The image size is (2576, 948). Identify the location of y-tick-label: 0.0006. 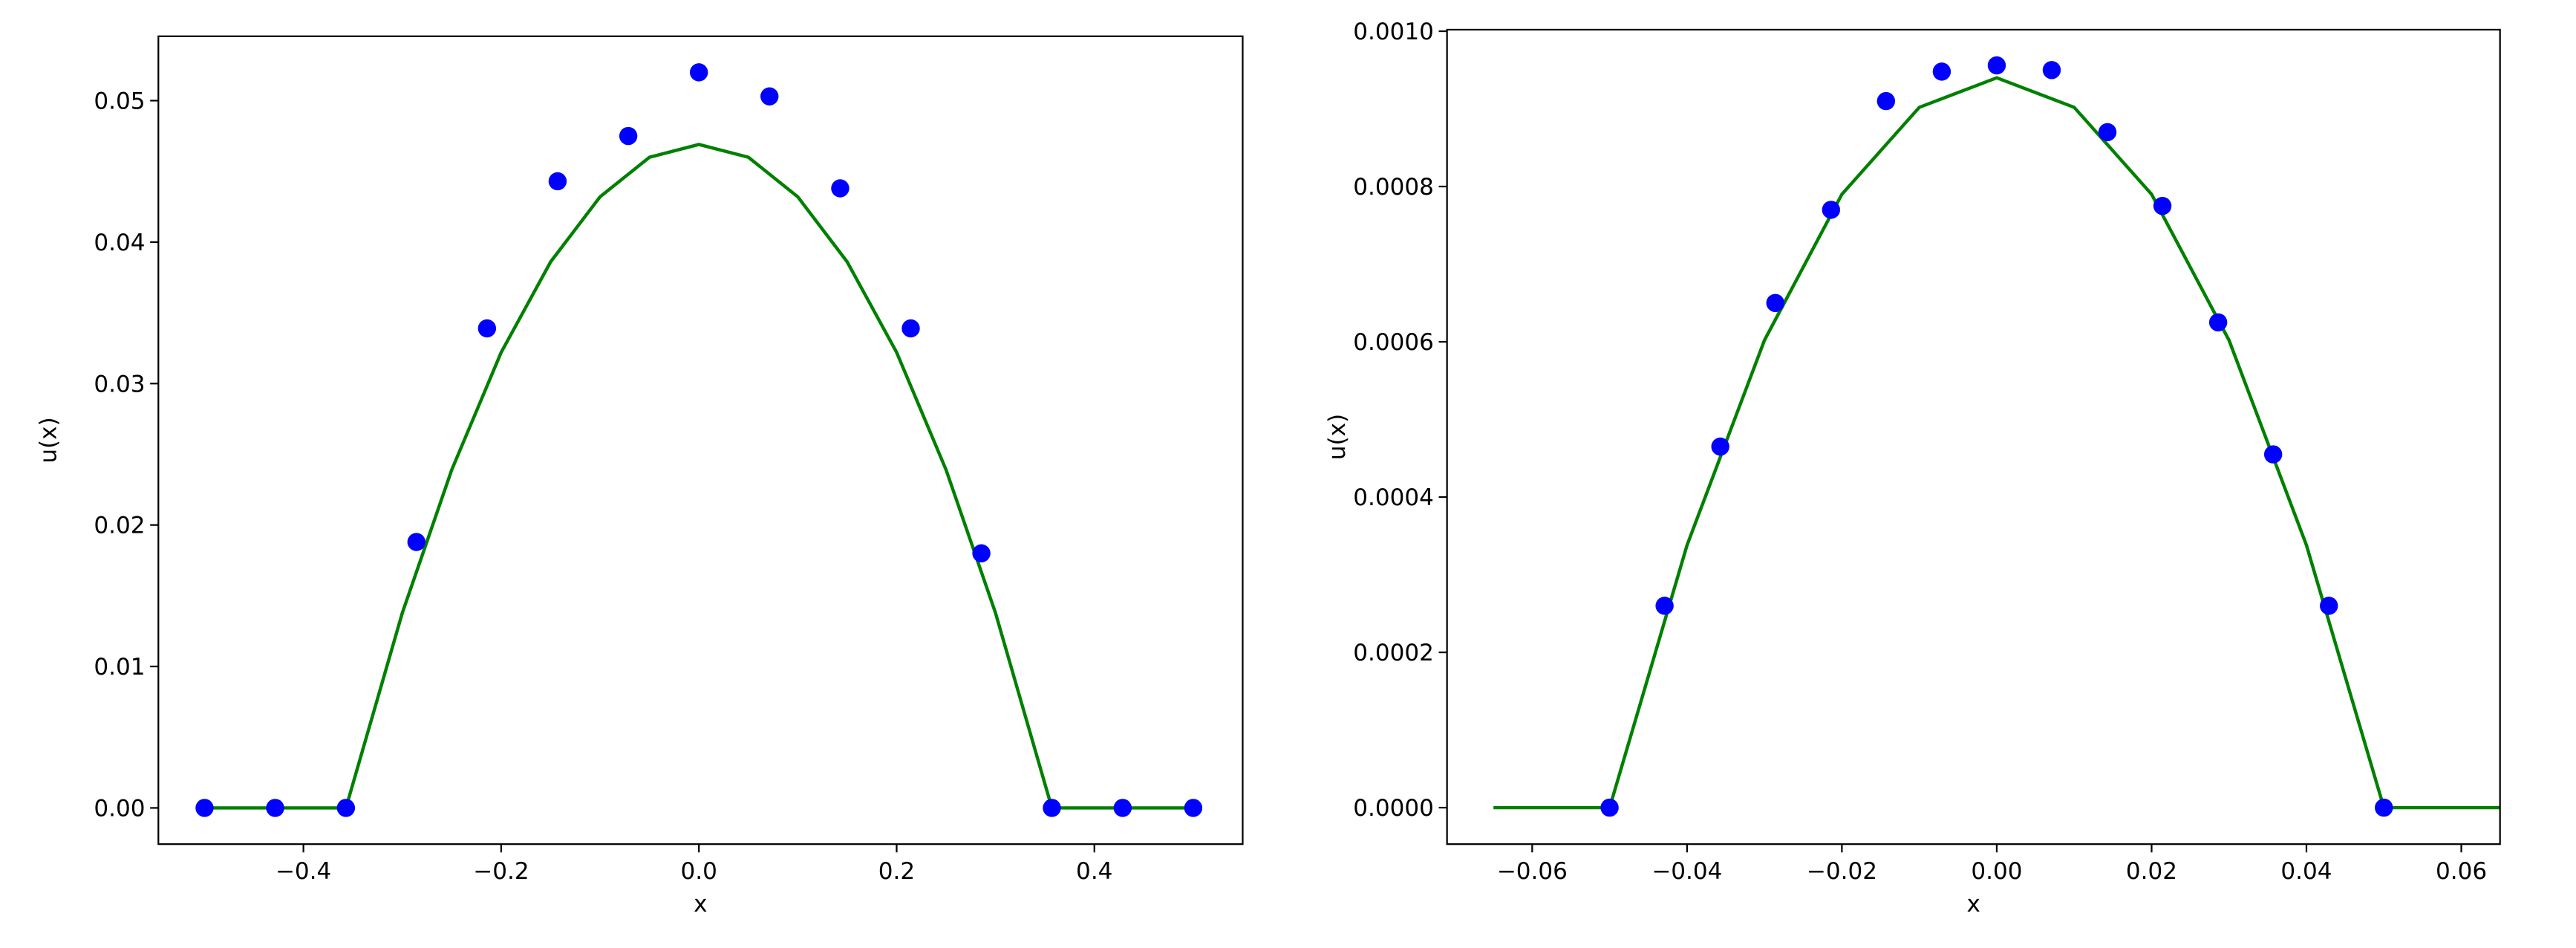
(1393, 342).